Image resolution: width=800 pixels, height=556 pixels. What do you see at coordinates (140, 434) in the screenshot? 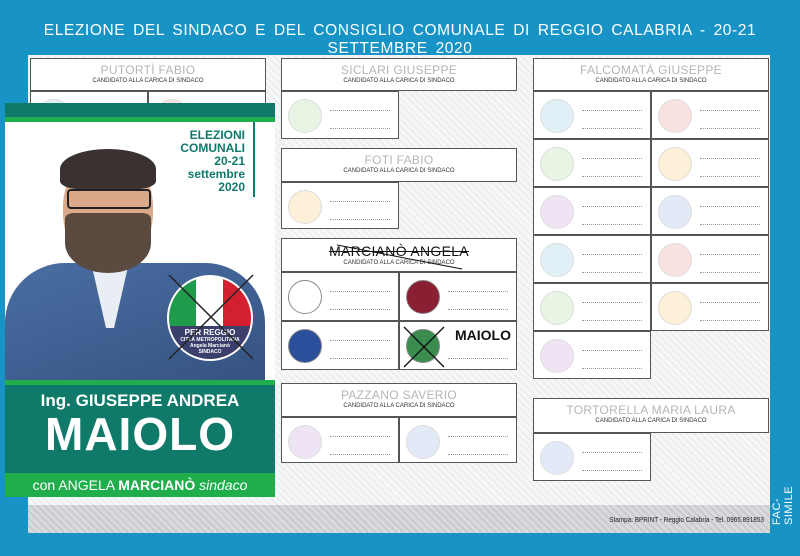
I see `candidate-surname: MAIOLO` at bounding box center [140, 434].